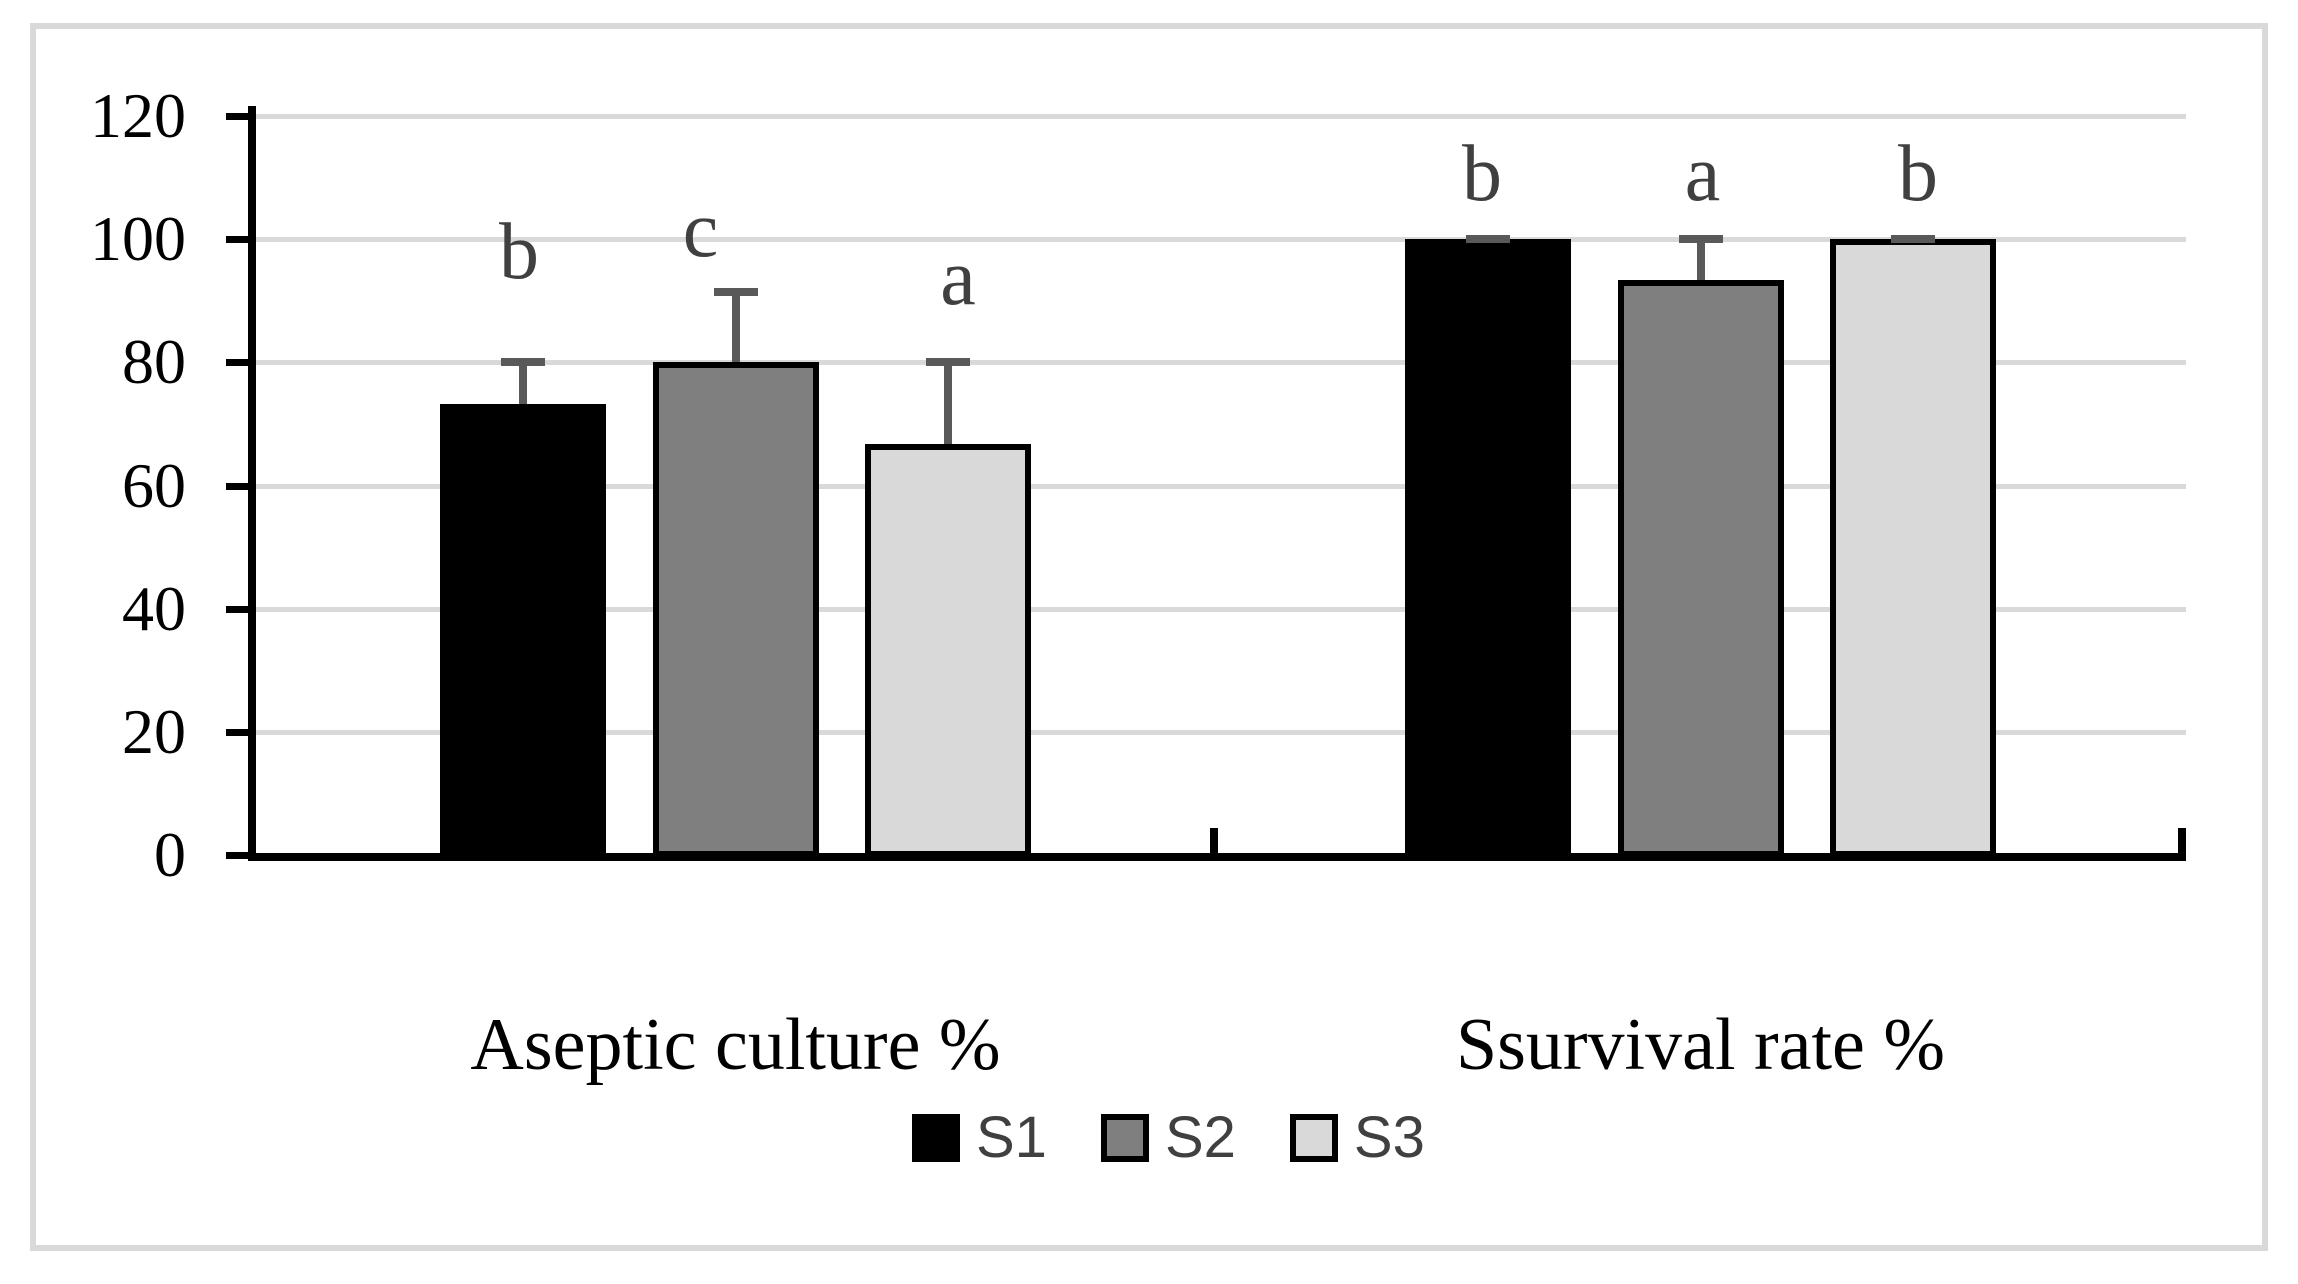 This screenshot has height=1284, width=2298. I want to click on y-tick-label: 80, so click(154, 362).